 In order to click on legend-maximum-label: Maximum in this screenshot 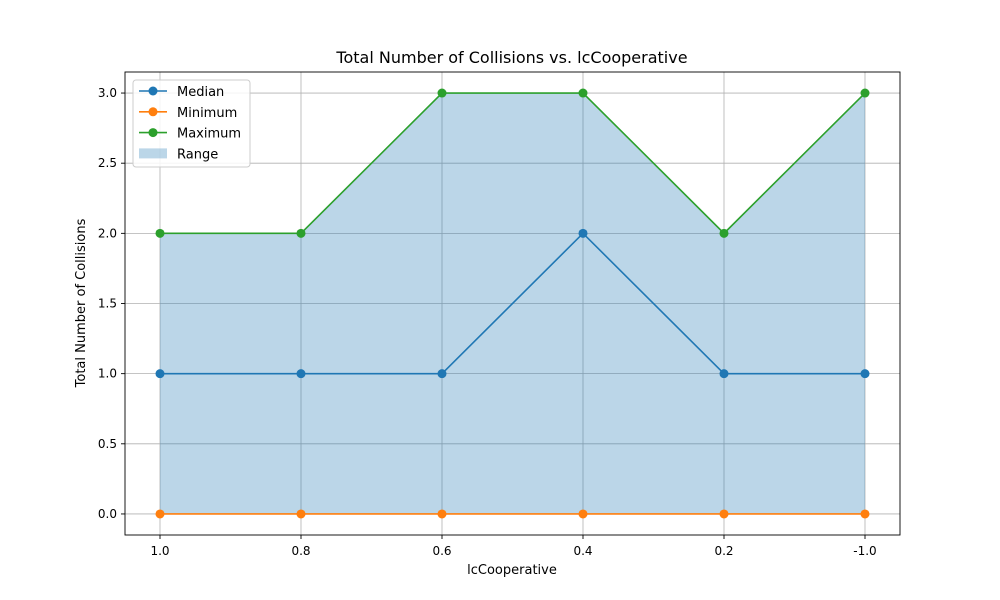, I will do `click(209, 134)`.